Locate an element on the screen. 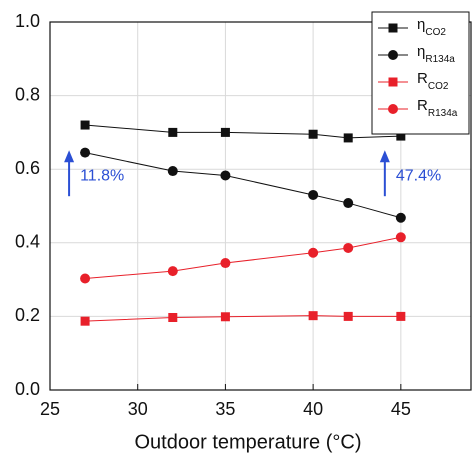 The height and width of the screenshot is (474, 474). x-axis-label: Outdoor temperature (°C) is located at coordinates (248, 442).